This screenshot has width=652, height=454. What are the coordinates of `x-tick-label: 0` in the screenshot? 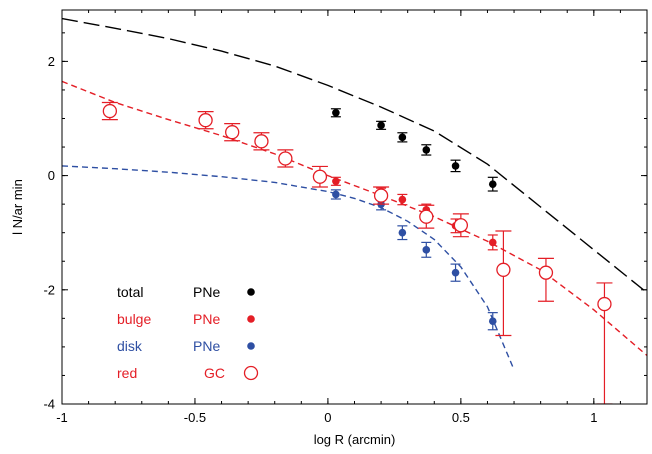 It's located at (327, 417).